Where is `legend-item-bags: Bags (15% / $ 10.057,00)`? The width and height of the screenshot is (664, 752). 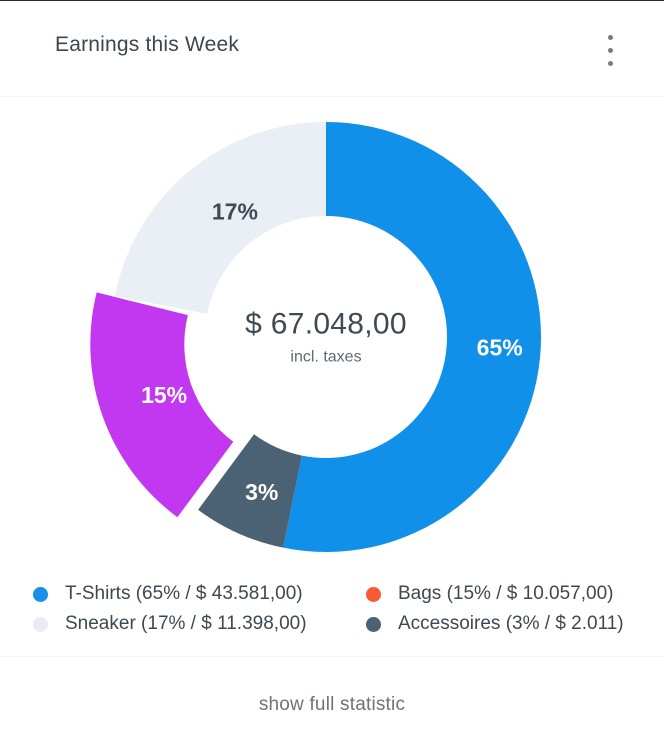
legend-item-bags: Bags (15% / $ 10.057,00) is located at coordinates (509, 594).